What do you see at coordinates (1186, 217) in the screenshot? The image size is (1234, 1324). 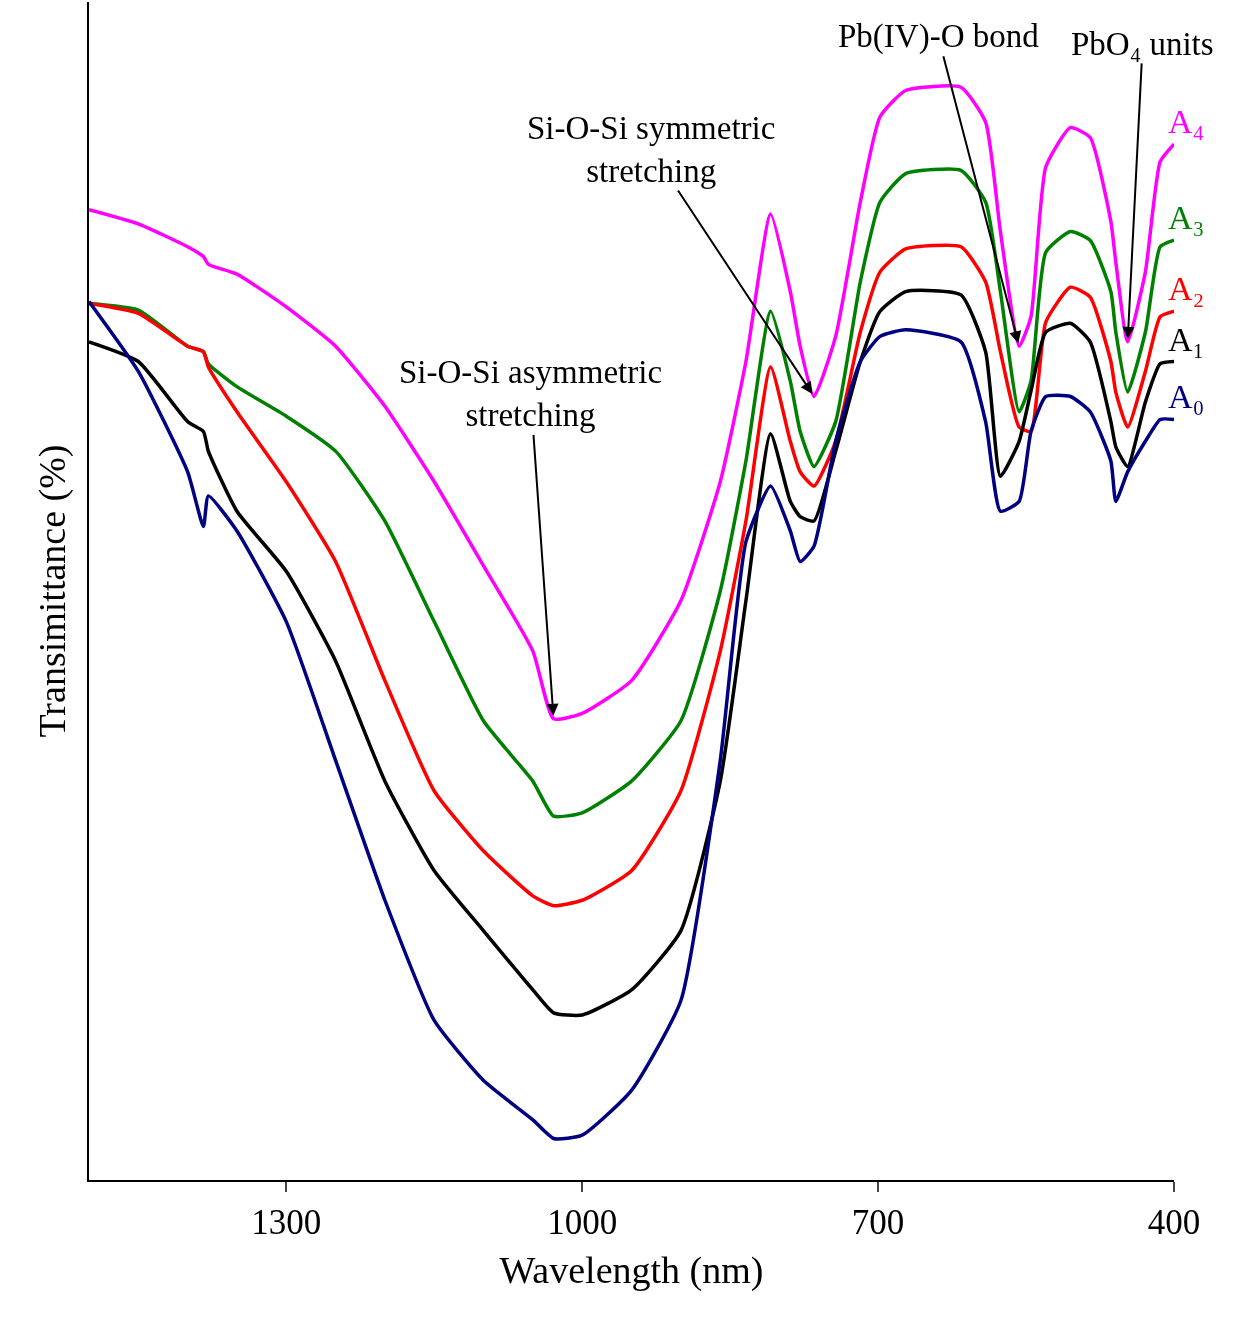 I see `series-label: A₃` at bounding box center [1186, 217].